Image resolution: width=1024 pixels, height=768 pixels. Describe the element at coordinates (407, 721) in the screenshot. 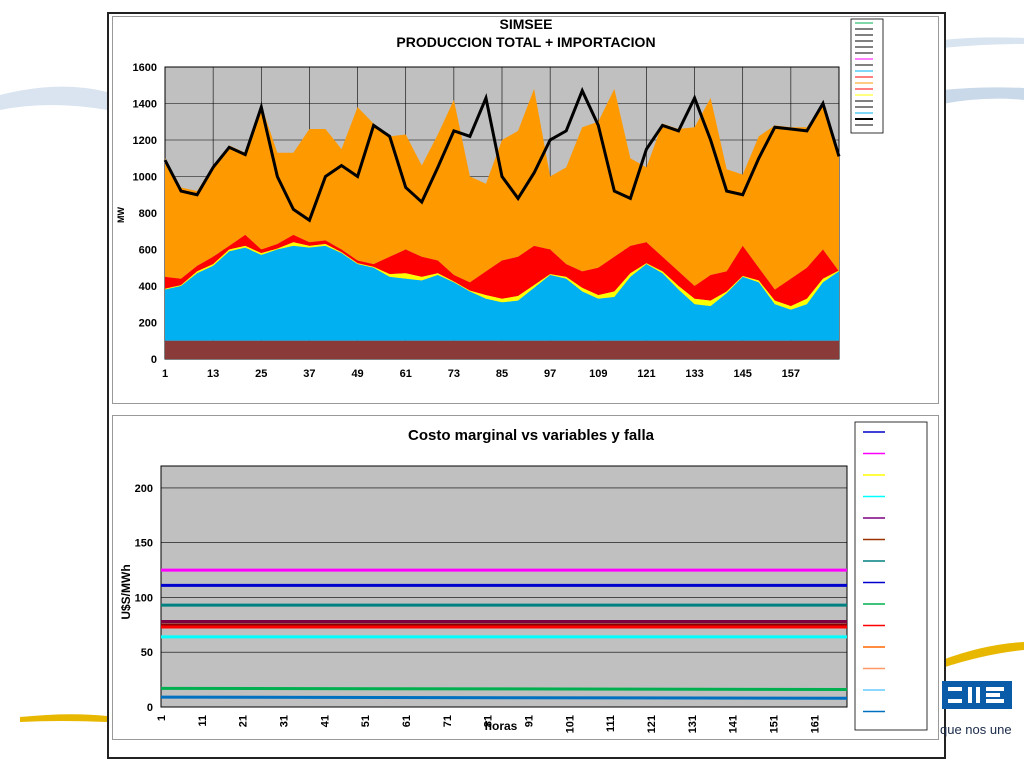

I see `chart2-xtick-label: 61` at that location.